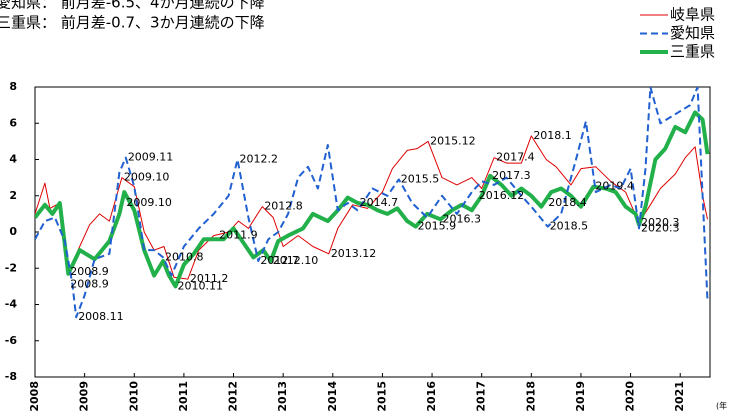 Image resolution: width=730 pixels, height=417 pixels. Describe the element at coordinates (101, 316) in the screenshot. I see `annotation: 2008.11` at that location.